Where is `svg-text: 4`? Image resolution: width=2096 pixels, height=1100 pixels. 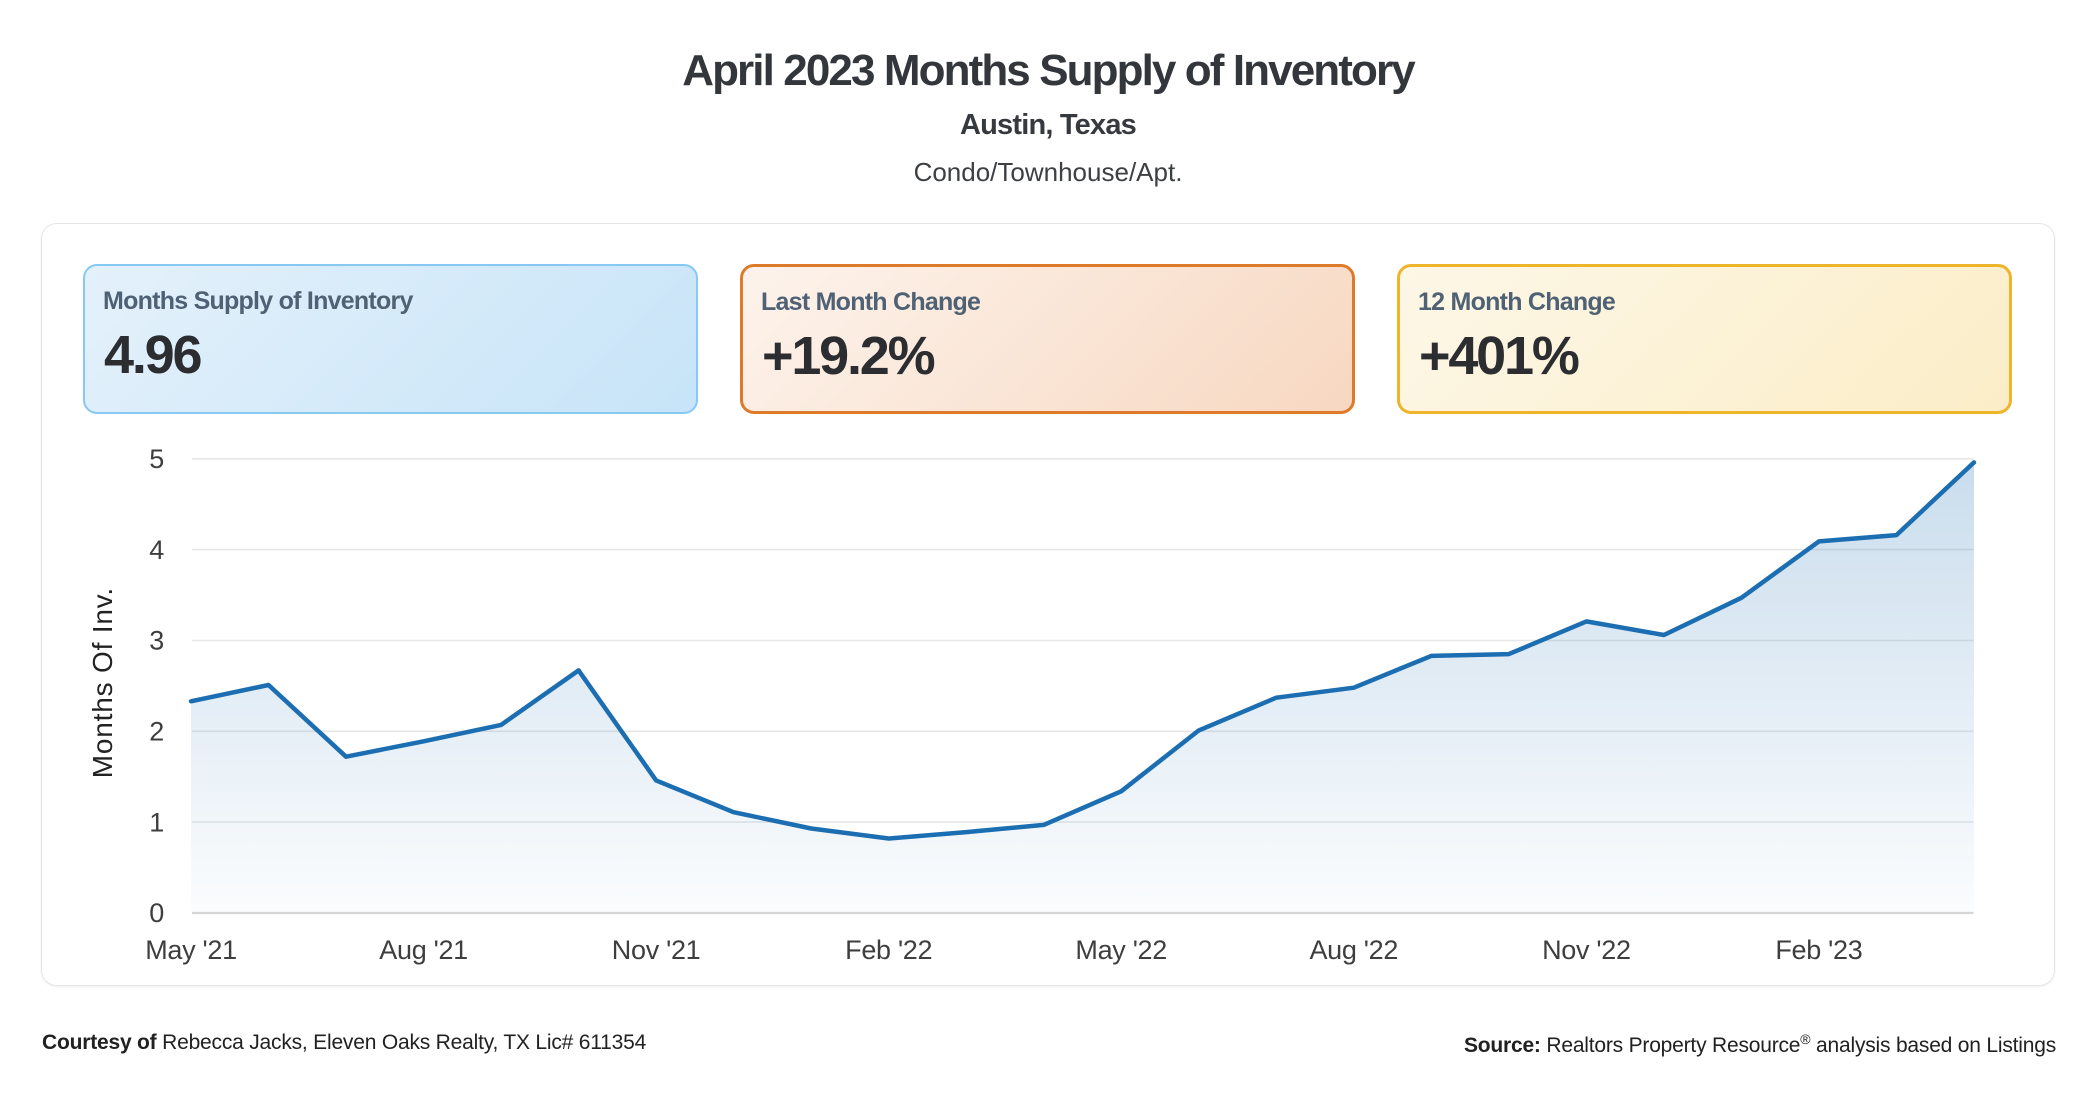 svg-text: 4 is located at coordinates (156, 550).